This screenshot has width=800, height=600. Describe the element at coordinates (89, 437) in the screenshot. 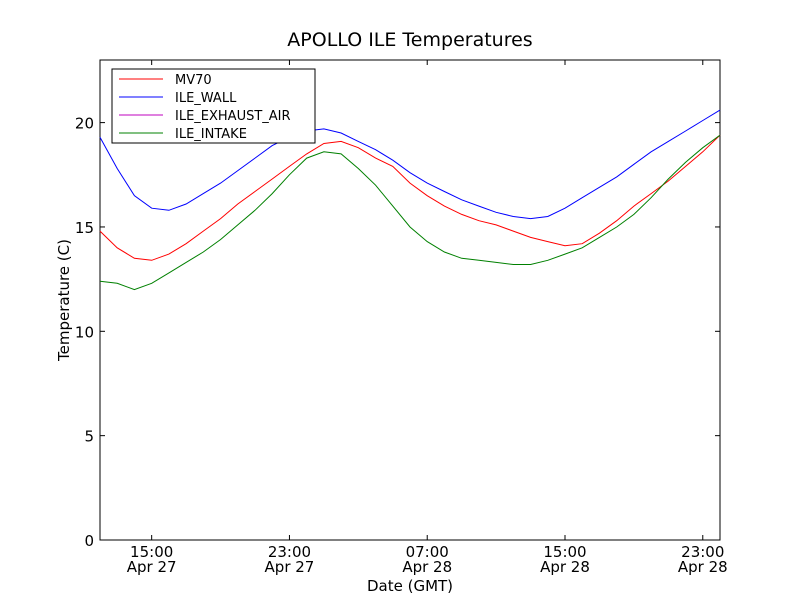

I see `y-tick-label: 5` at that location.